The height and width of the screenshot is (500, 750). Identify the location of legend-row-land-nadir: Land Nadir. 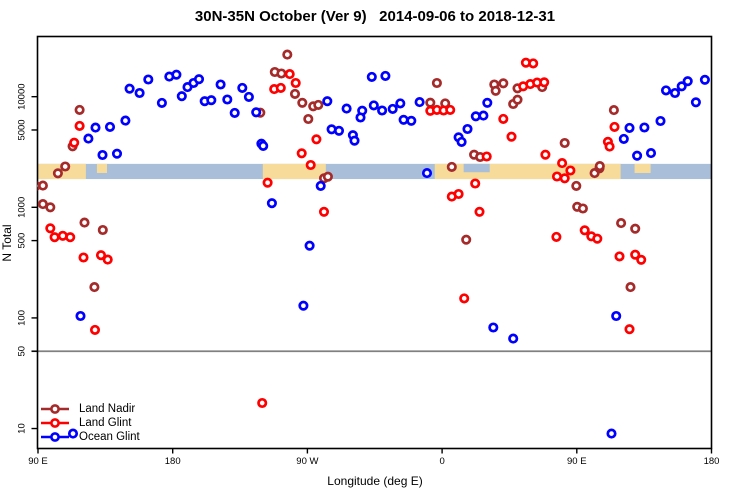
(90, 409).